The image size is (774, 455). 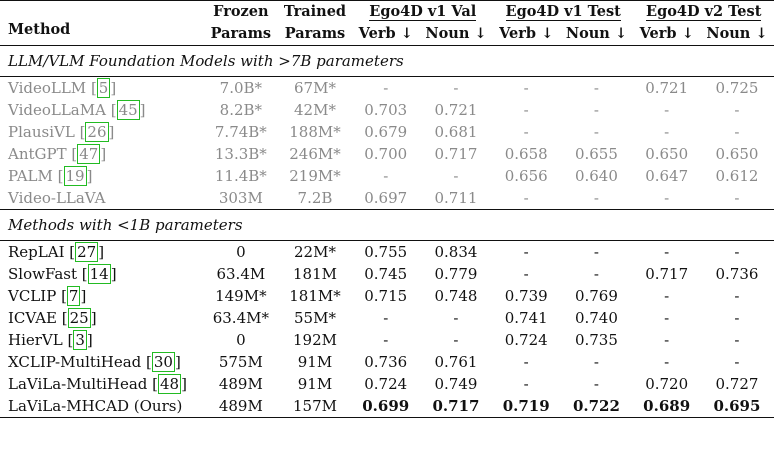 I want to click on metric-cell: 0.689, so click(x=666, y=406).